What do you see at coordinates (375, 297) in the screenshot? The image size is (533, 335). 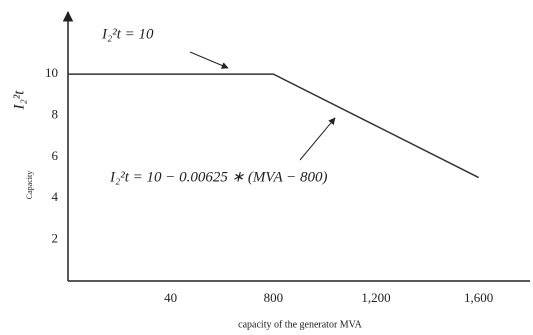 I see `x-tick-label: 1,200` at bounding box center [375, 297].